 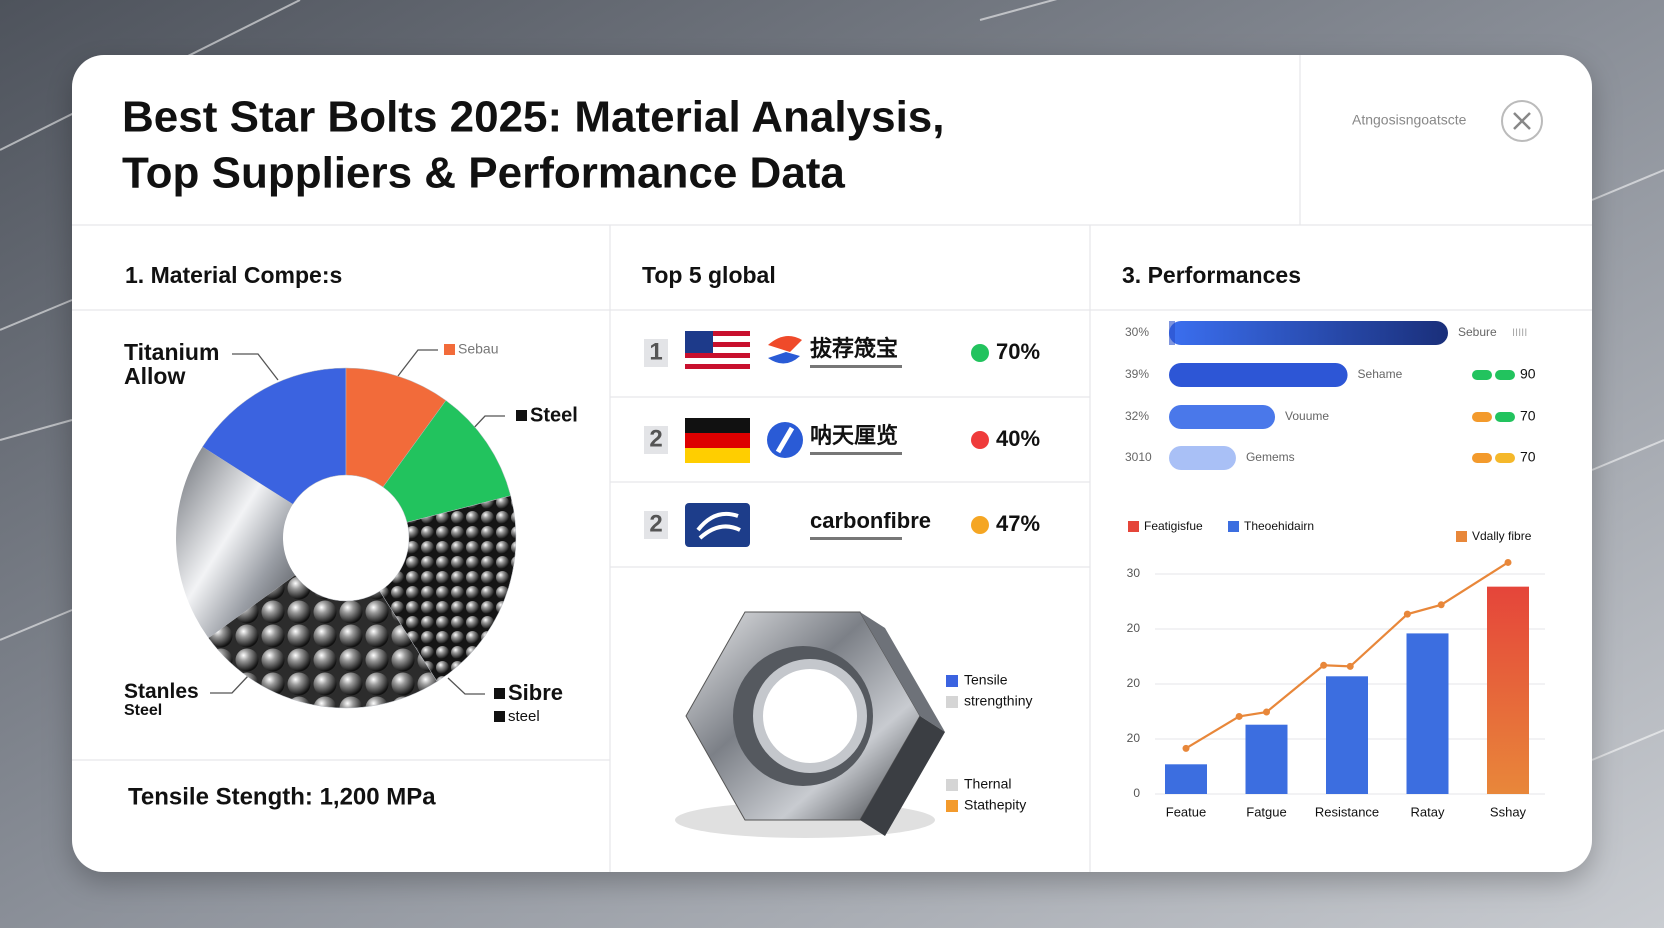 What do you see at coordinates (1477, 332) in the screenshot?
I see `bar-label: Sebure` at bounding box center [1477, 332].